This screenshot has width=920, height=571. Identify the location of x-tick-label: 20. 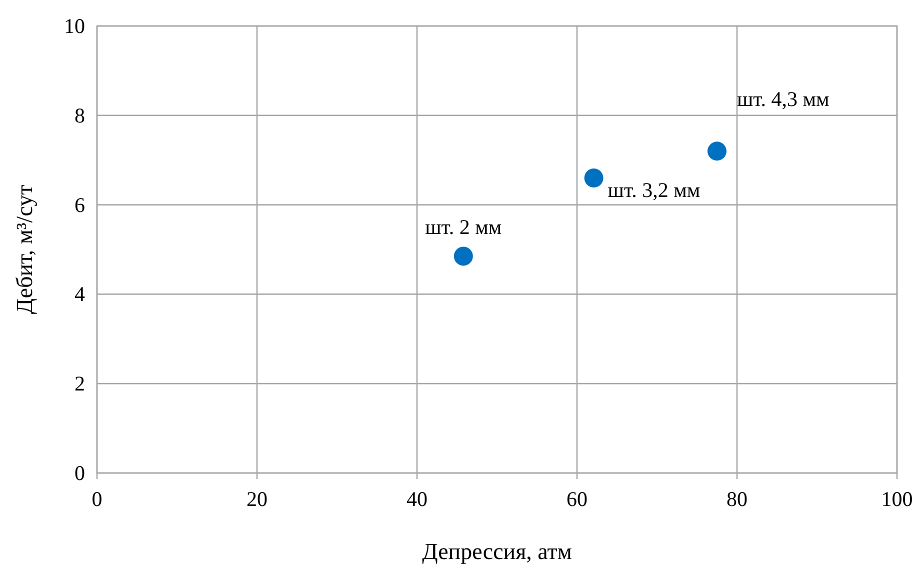
(257, 499).